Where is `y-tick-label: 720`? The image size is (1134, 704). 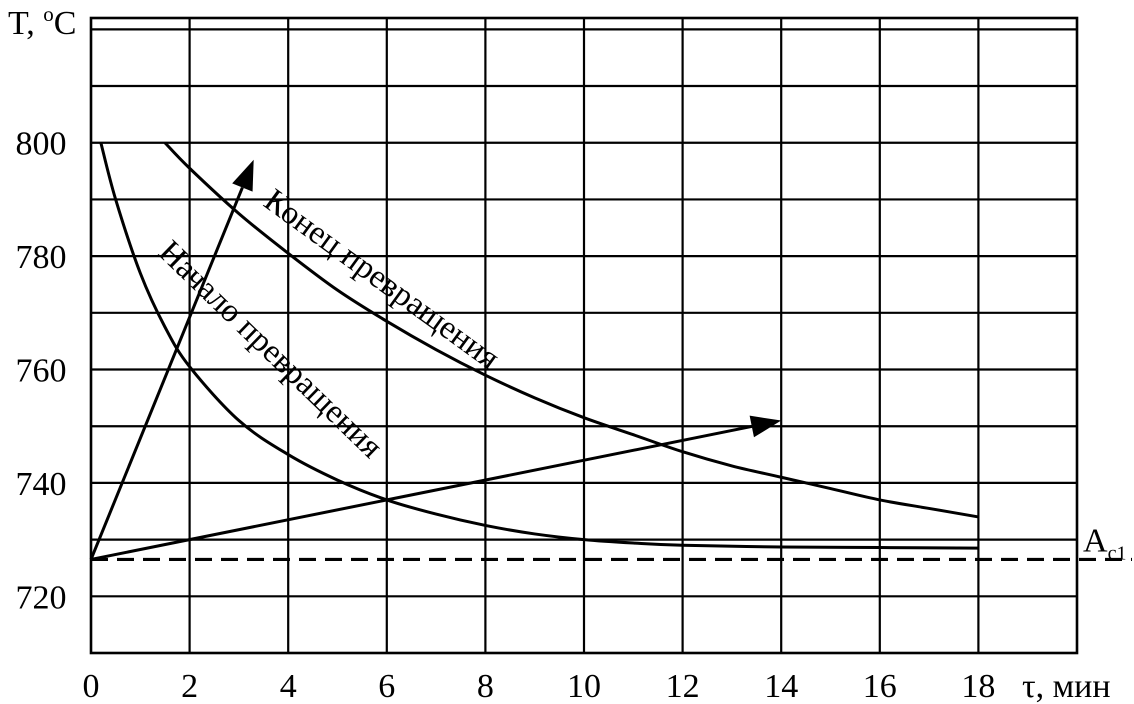 y-tick-label: 720 is located at coordinates (41, 597).